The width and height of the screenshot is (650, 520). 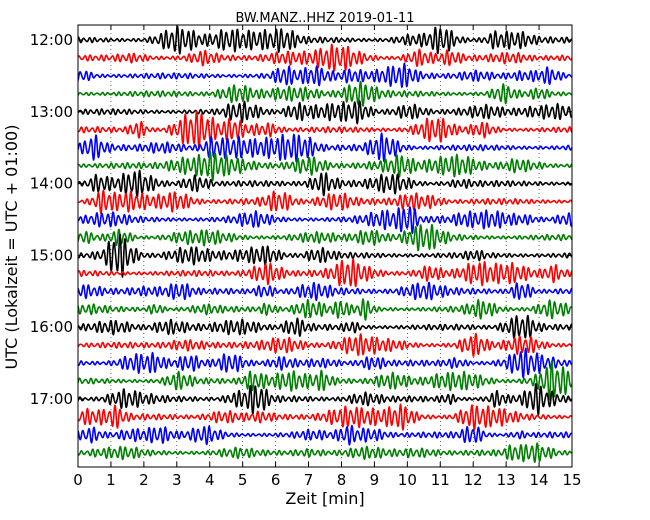 I want to click on y-axis-label: UTC (Lokalzeit = UTC + 01:00), so click(x=11, y=247).